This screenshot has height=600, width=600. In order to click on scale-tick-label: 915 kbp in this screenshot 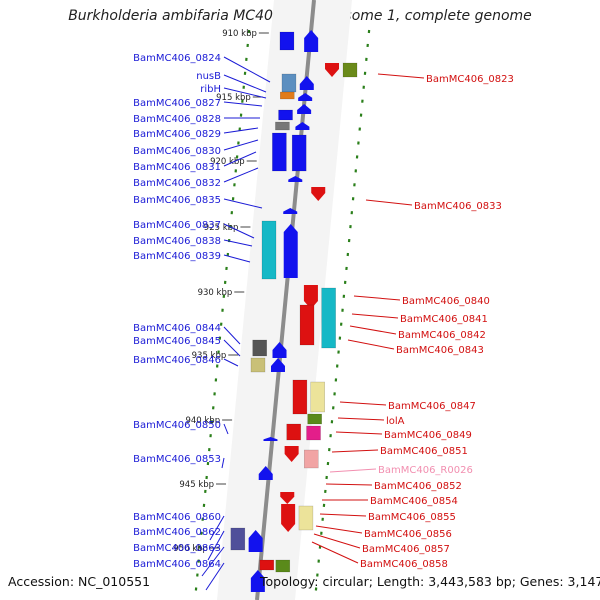, I will do `click(233, 98)`.